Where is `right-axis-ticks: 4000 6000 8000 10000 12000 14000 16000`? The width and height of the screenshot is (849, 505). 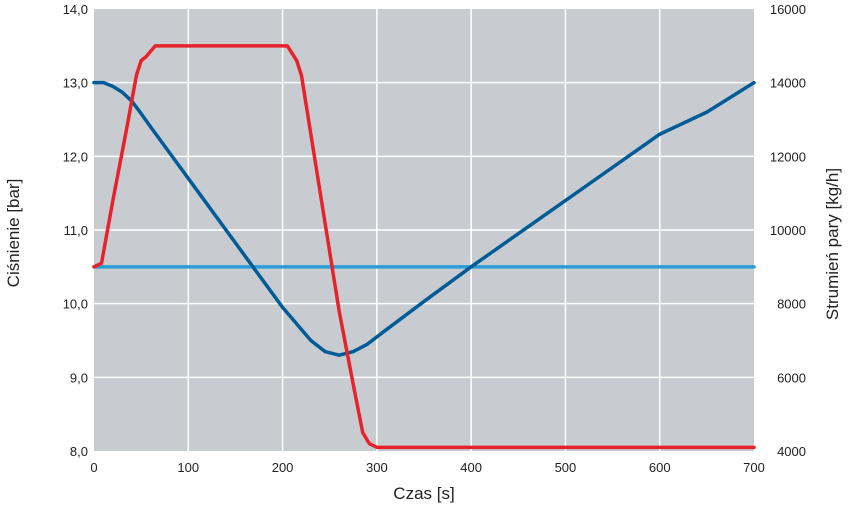
right-axis-ticks: 4000 6000 8000 10000 12000 14000 16000 is located at coordinates (788, 230).